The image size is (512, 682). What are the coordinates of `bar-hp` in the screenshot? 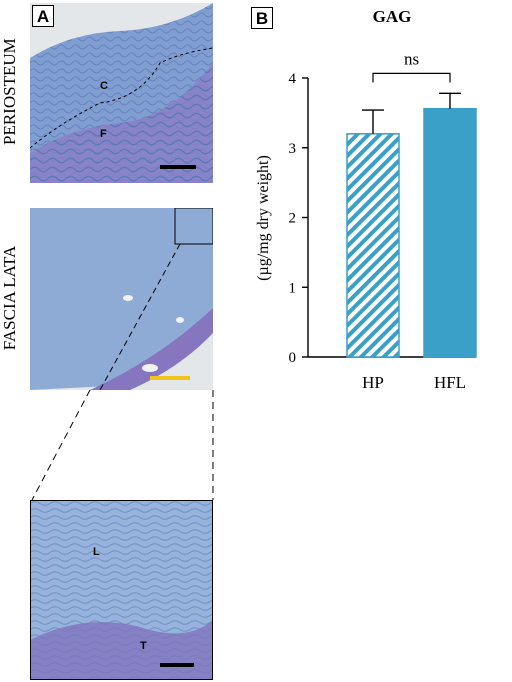 It's located at (373, 245).